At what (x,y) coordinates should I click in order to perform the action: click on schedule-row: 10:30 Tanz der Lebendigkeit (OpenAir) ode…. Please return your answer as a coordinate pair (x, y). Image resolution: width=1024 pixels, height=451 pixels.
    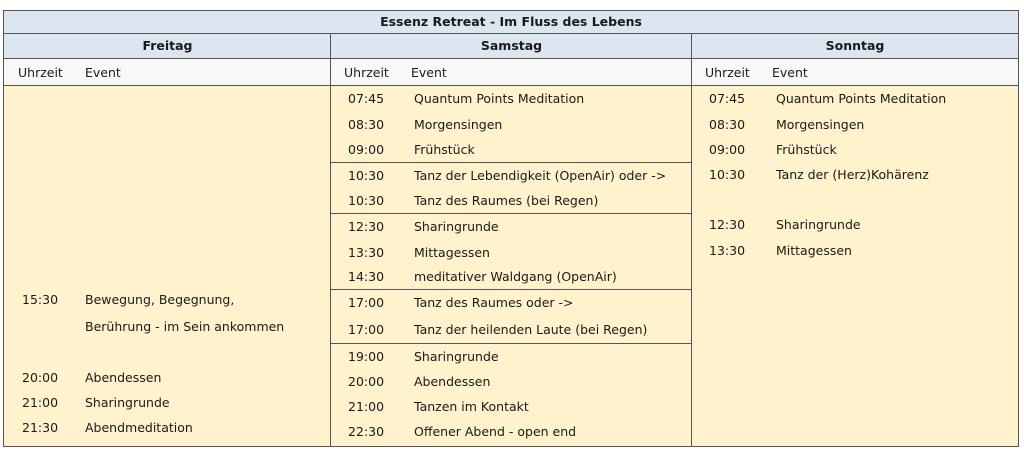
    Looking at the image, I should click on (511, 175).